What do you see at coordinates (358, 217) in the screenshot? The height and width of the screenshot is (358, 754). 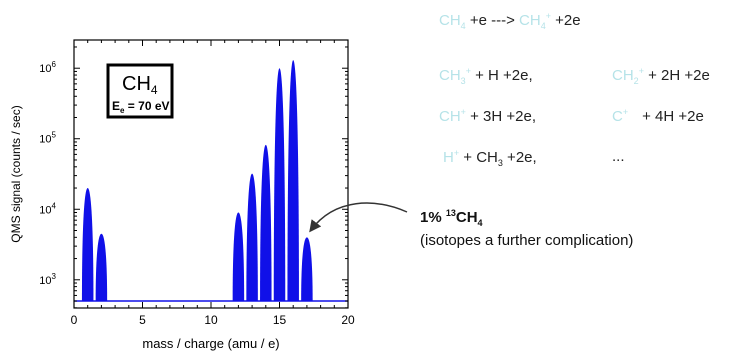 I see `isotope-arrow` at bounding box center [358, 217].